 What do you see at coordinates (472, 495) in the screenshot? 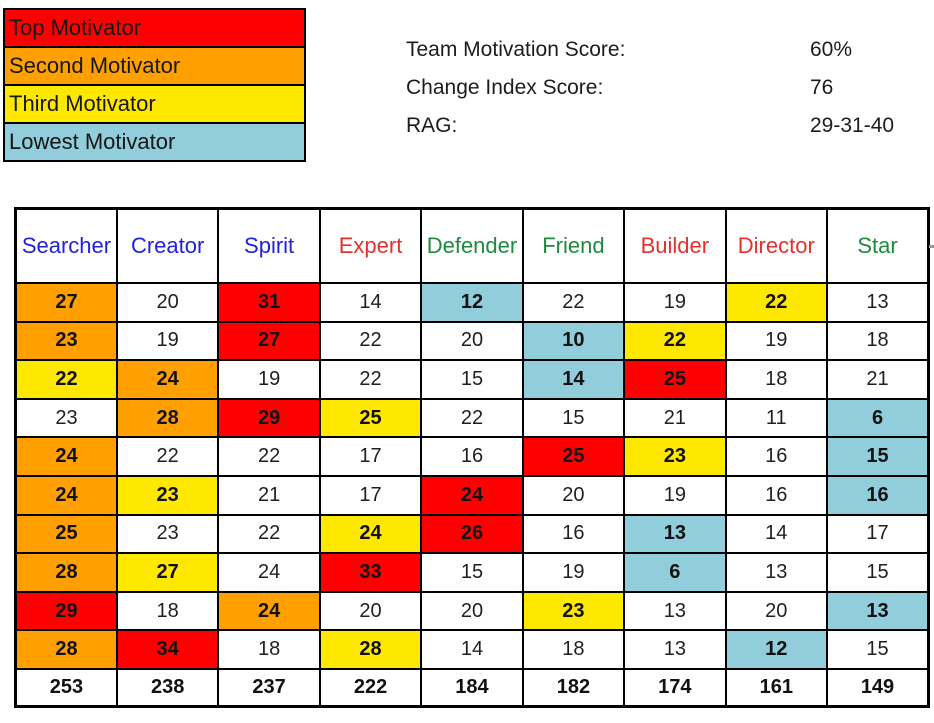
I see `score-cell-defender-r6: 24` at bounding box center [472, 495].